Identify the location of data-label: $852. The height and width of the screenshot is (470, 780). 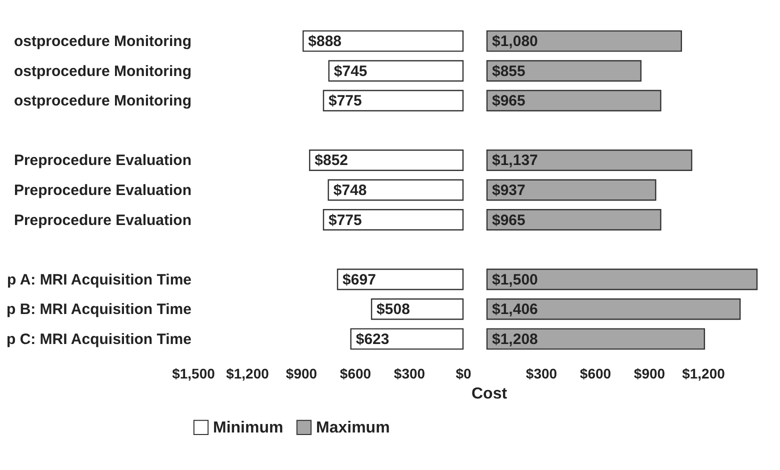
(331, 161).